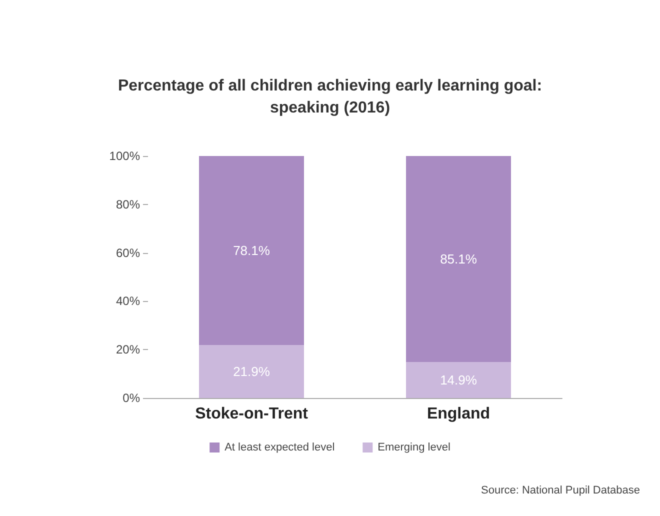  Describe the element at coordinates (330, 97) in the screenshot. I see `chart-title: Percentage of all children achieving early learning goal: speaking (2016)` at that location.